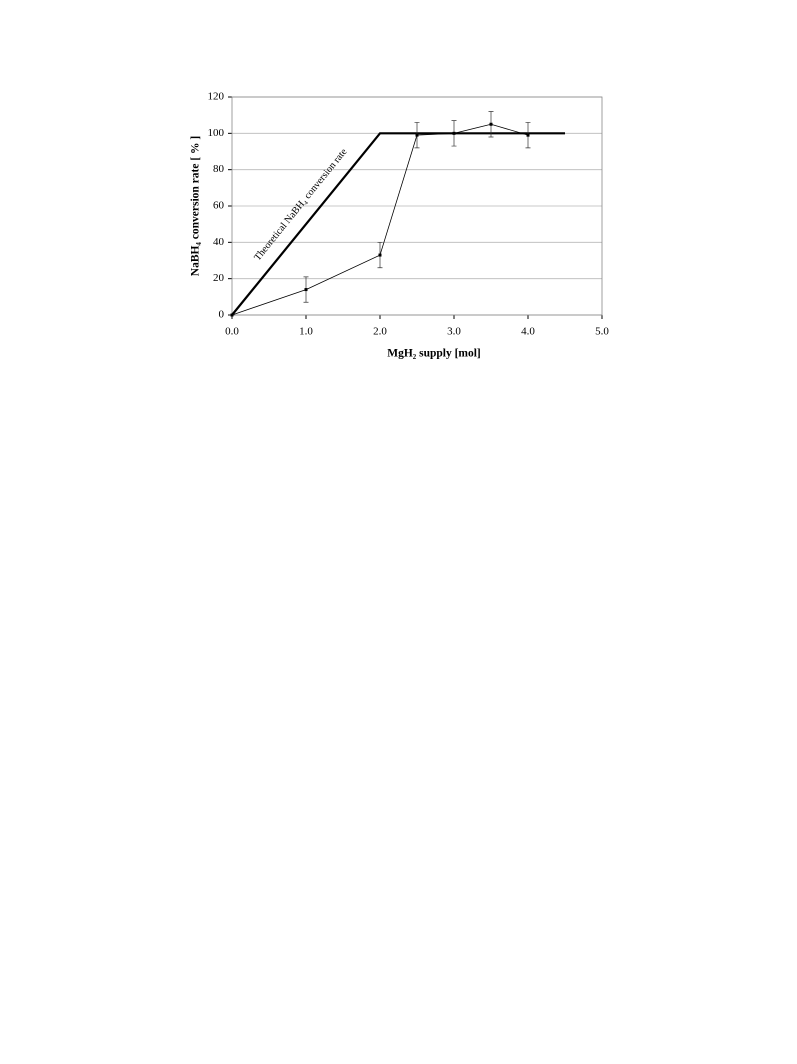  What do you see at coordinates (232, 332) in the screenshot?
I see `x-tick-label: 0.0` at bounding box center [232, 332].